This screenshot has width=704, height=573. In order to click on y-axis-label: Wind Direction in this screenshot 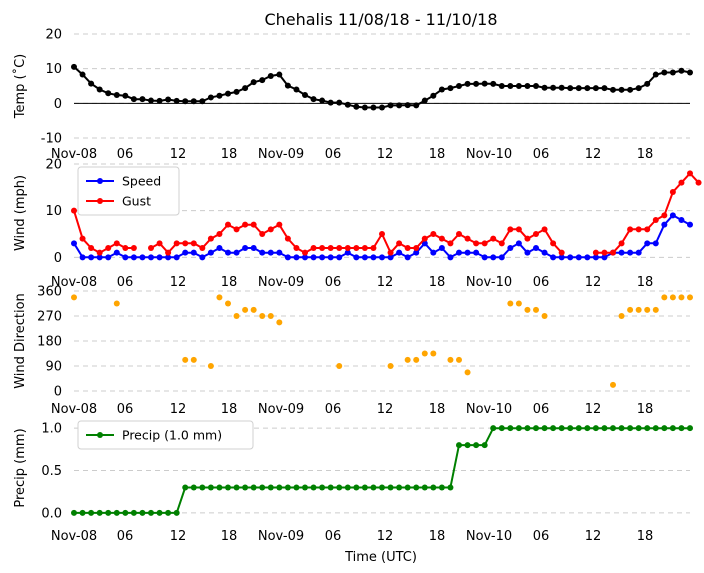, I will do `click(20, 341)`.